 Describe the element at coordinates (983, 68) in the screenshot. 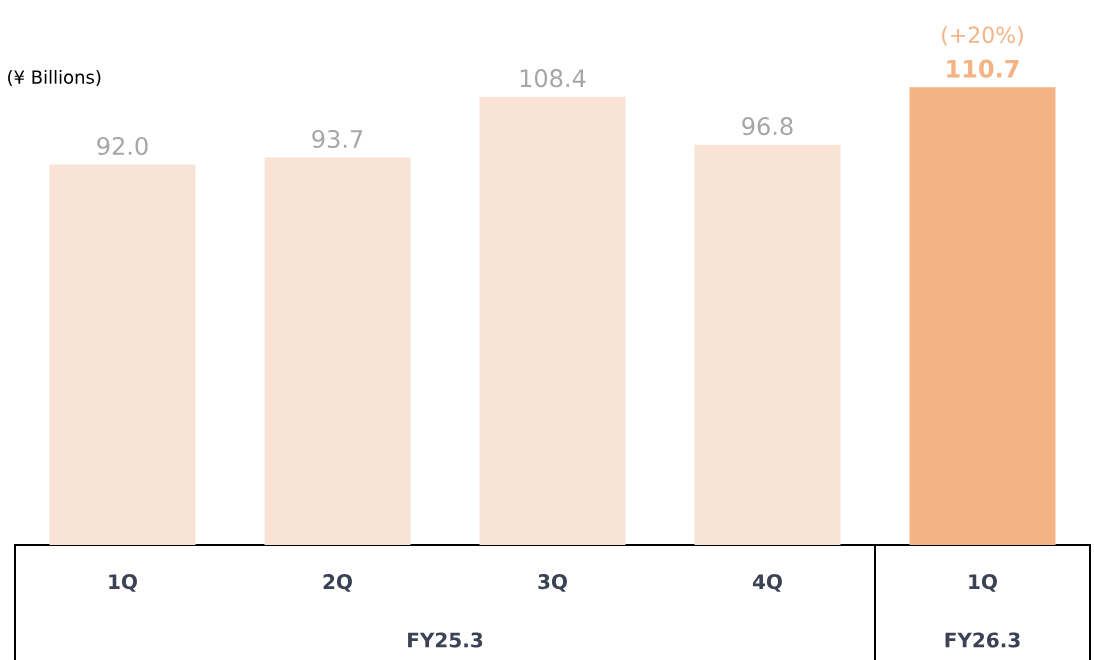

I see `data-label: 110.7` at that location.